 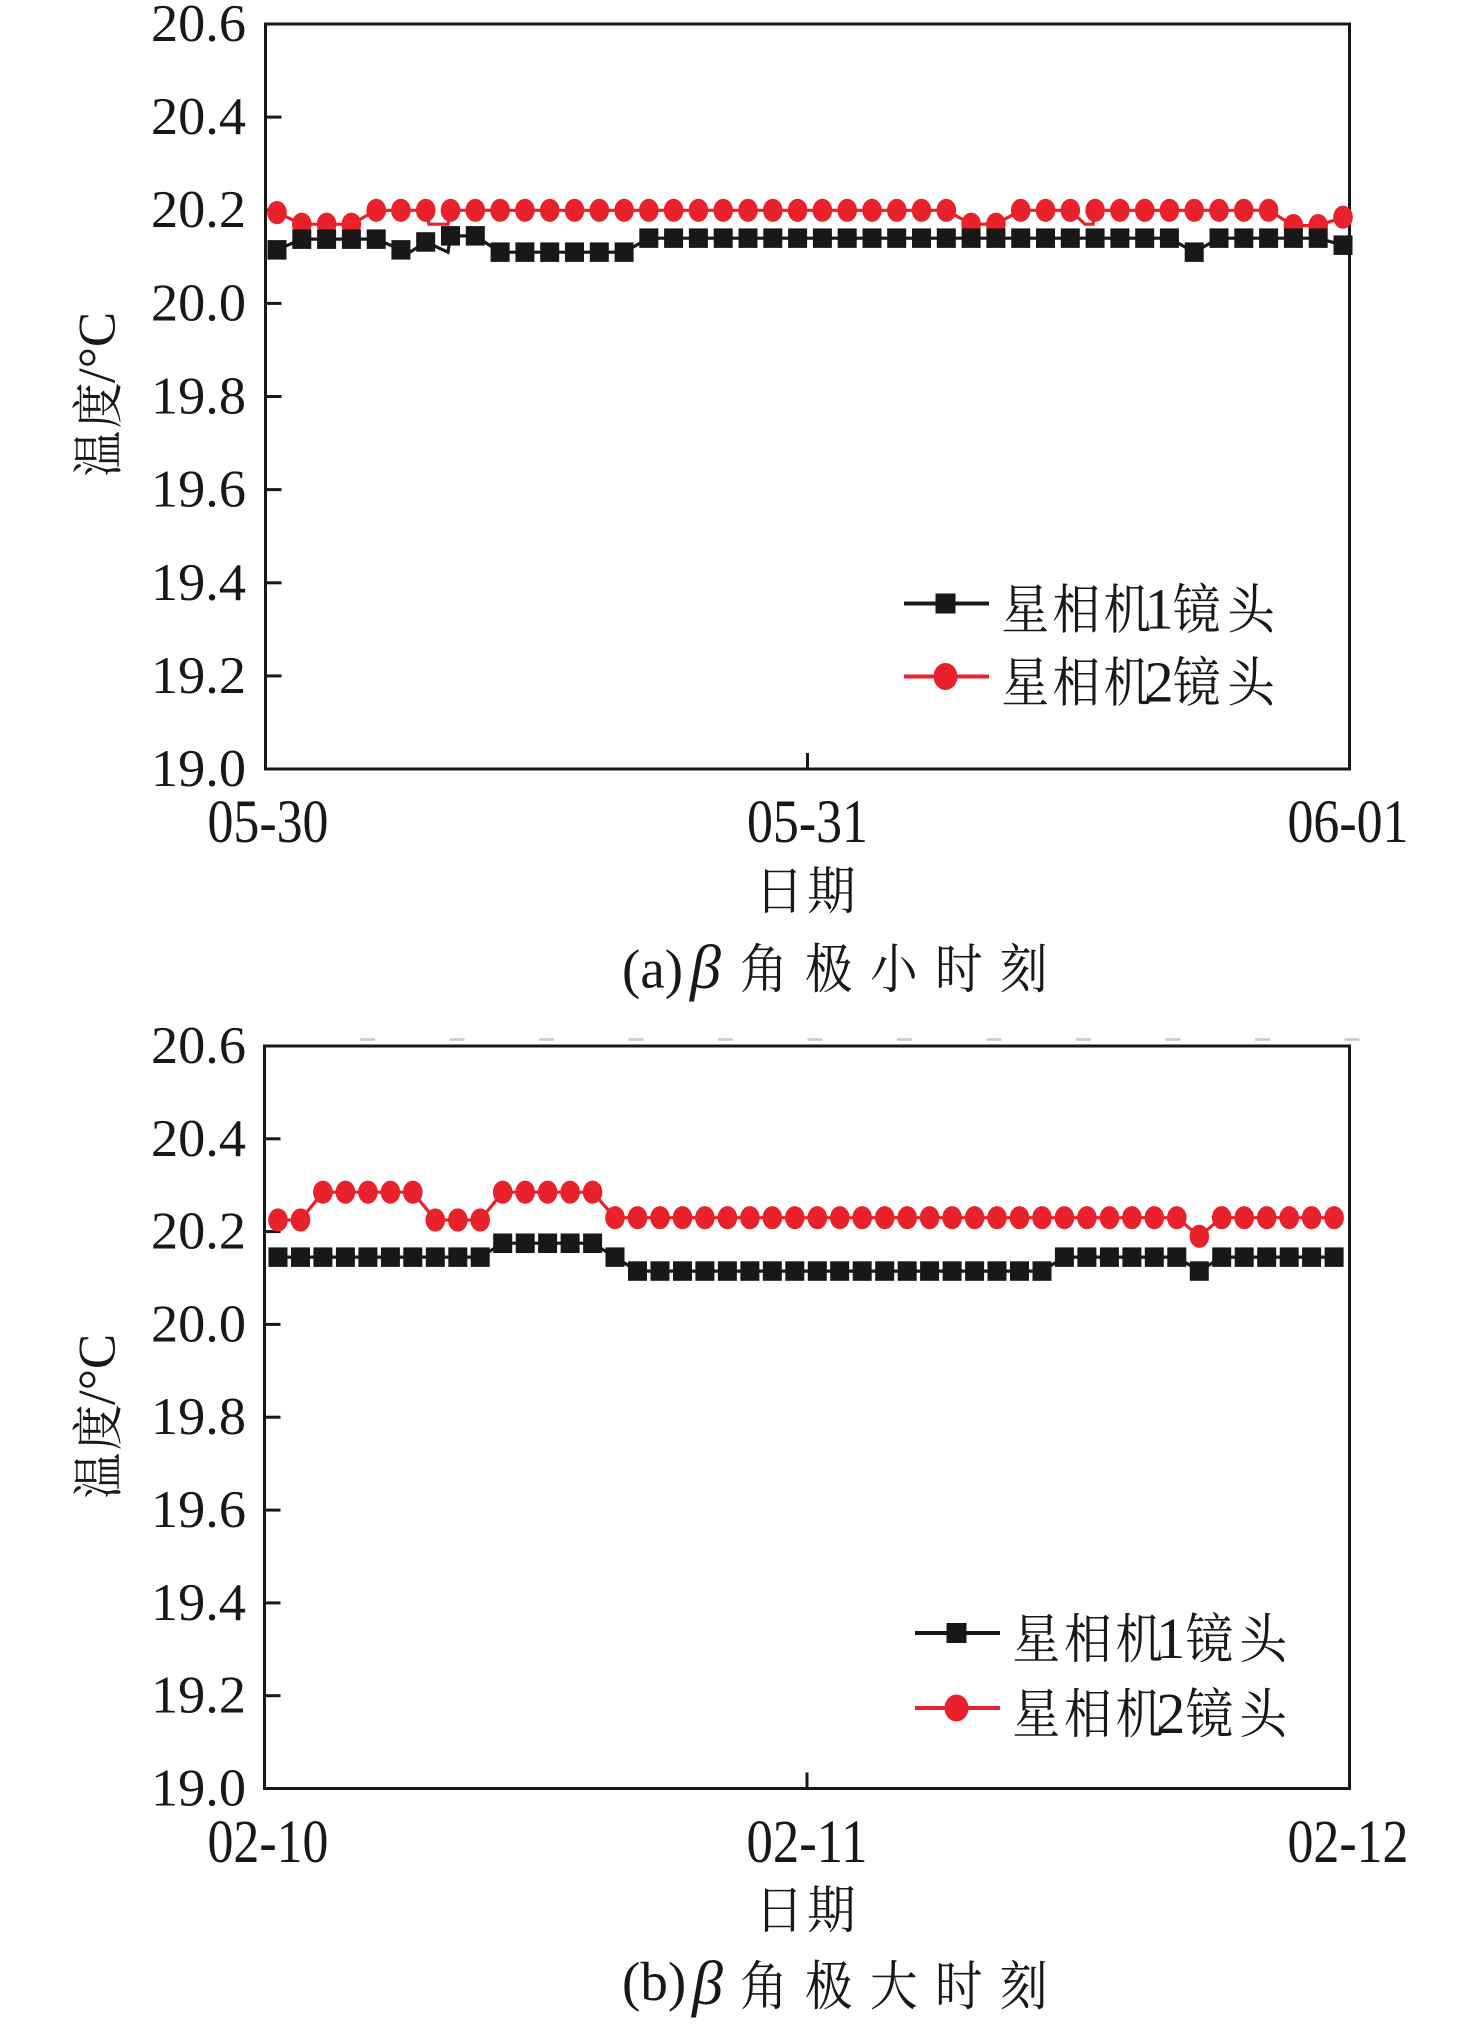 I want to click on svg-text: 05-30, so click(x=268, y=822).